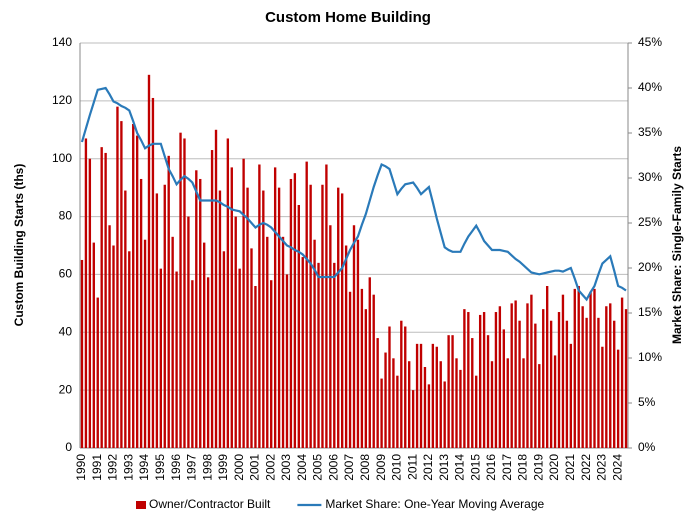 This screenshot has width=696, height=522. What do you see at coordinates (286, 467) in the screenshot?
I see `x-tick-label: 2003` at bounding box center [286, 467].